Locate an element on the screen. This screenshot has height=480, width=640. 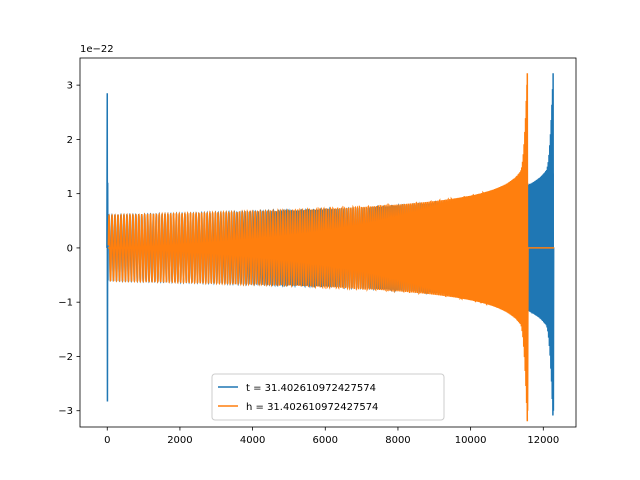
legend-box is located at coordinates (328, 397).